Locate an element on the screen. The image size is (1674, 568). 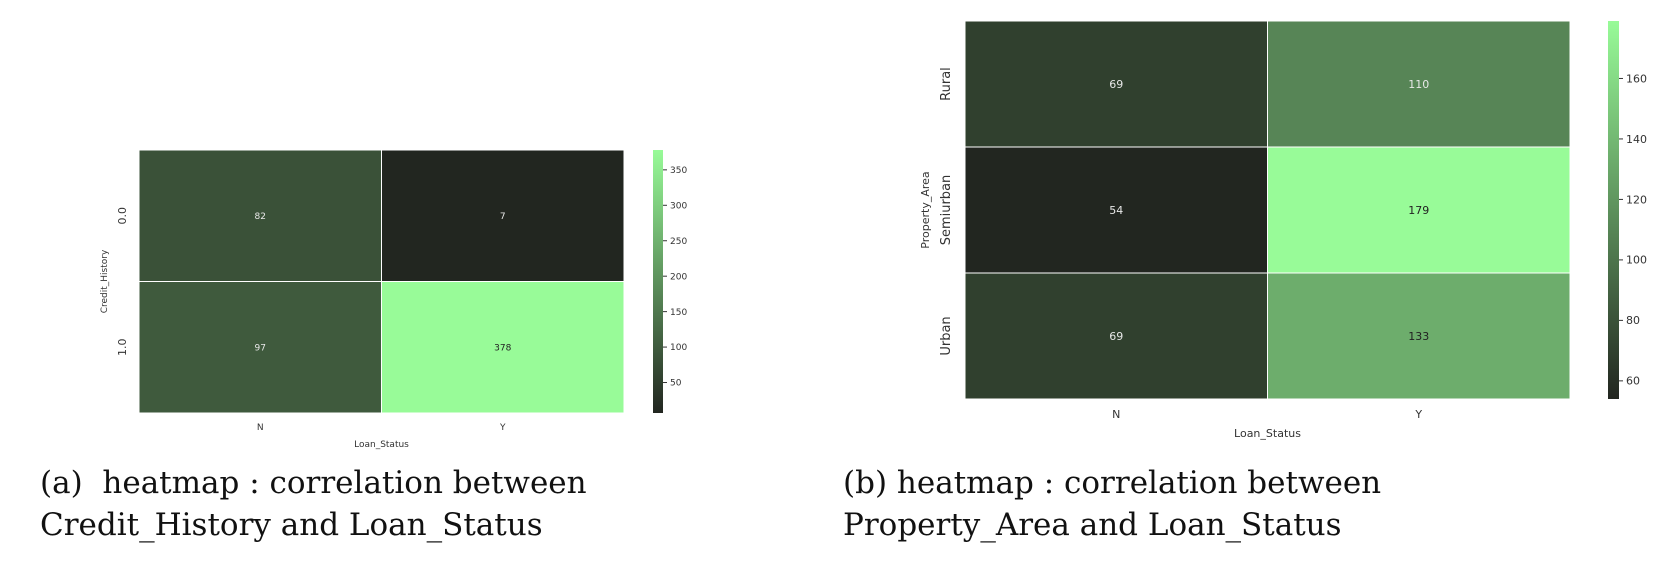
colorbar-tick-label: 140 is located at coordinates (1636, 139).